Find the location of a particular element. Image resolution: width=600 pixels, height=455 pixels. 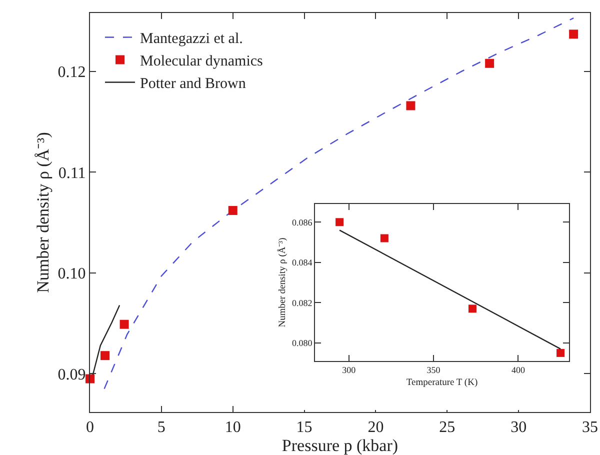

x-tick-label: 20 is located at coordinates (376, 427).